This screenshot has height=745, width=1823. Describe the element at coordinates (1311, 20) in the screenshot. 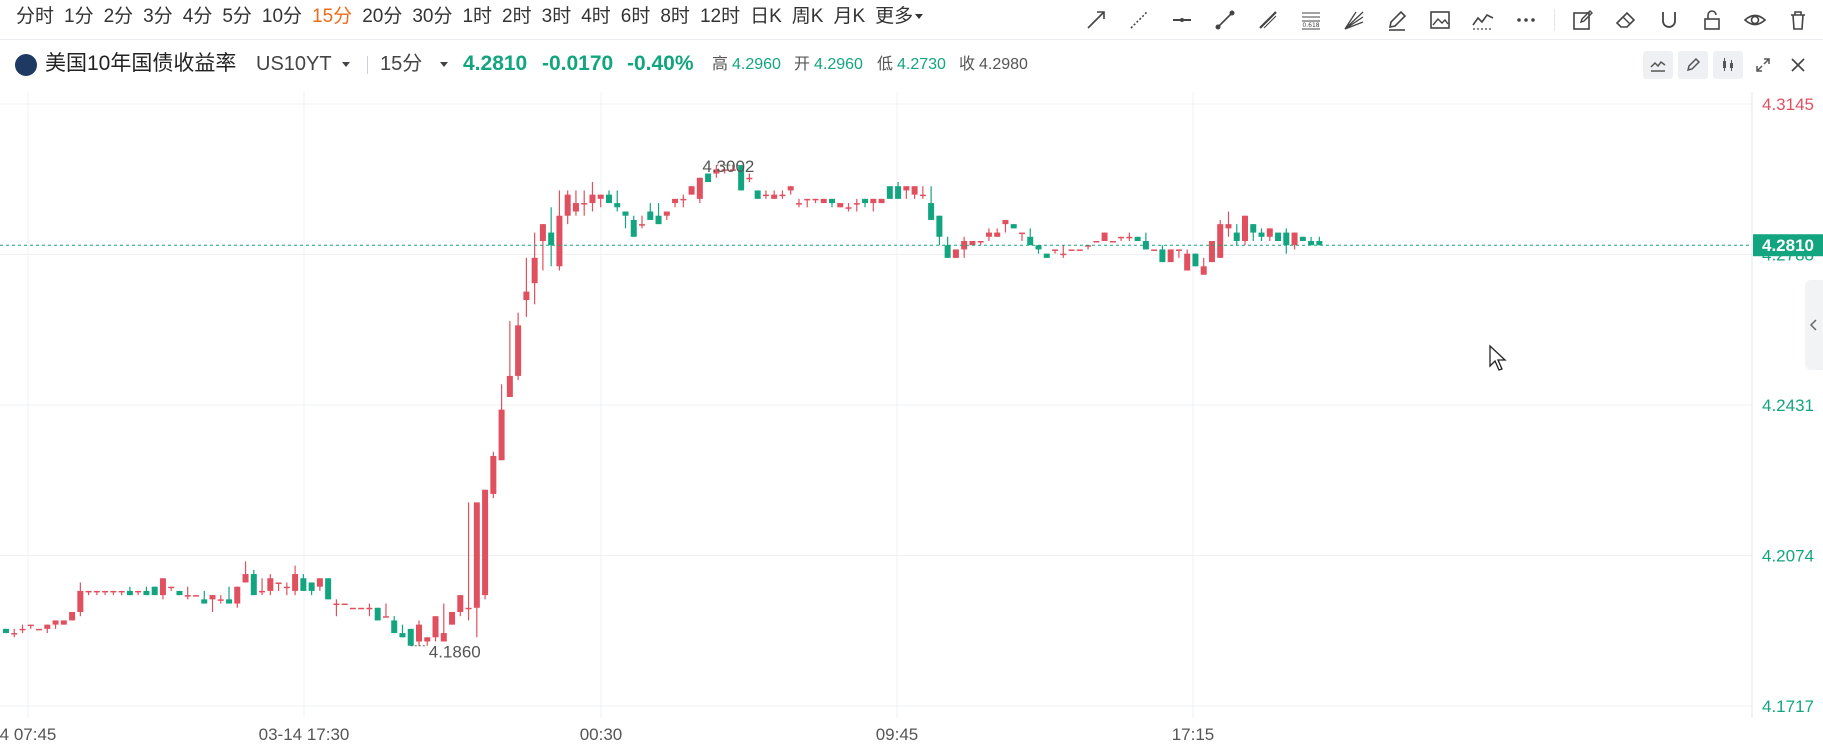

I see `fibonacci-tool: 0.618` at that location.